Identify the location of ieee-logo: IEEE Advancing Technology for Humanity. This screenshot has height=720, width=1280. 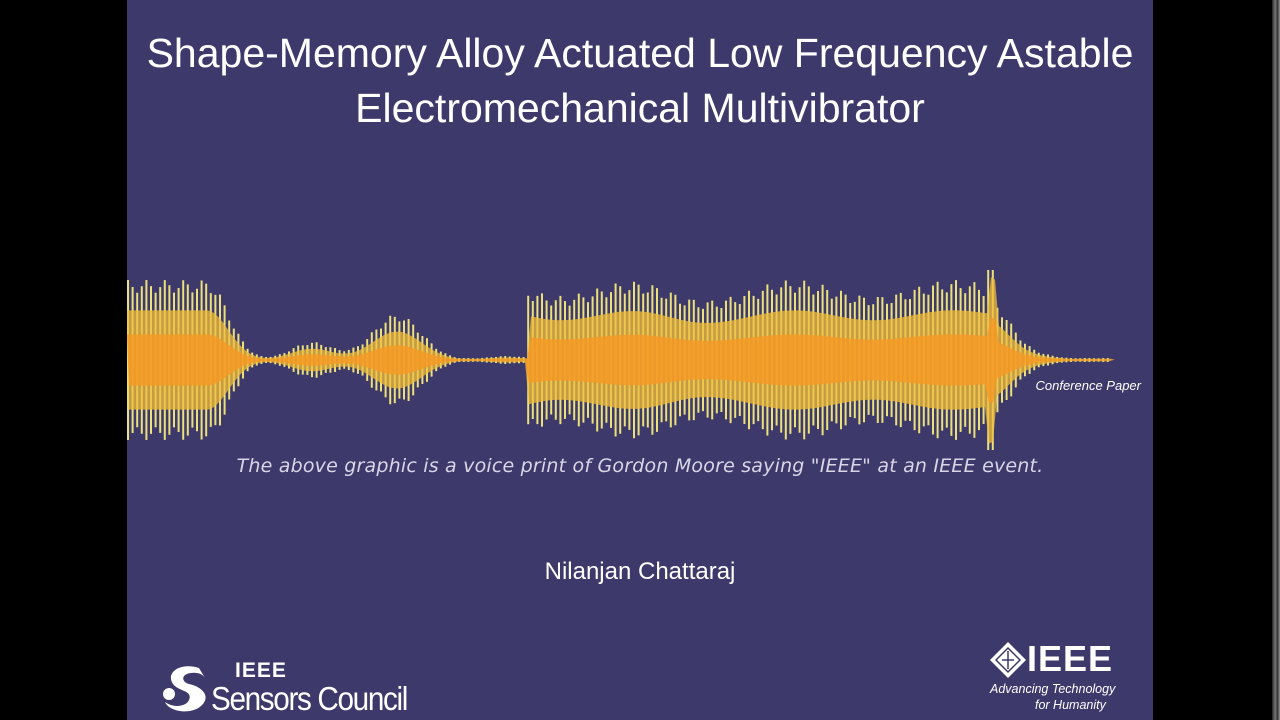
(1062, 678).